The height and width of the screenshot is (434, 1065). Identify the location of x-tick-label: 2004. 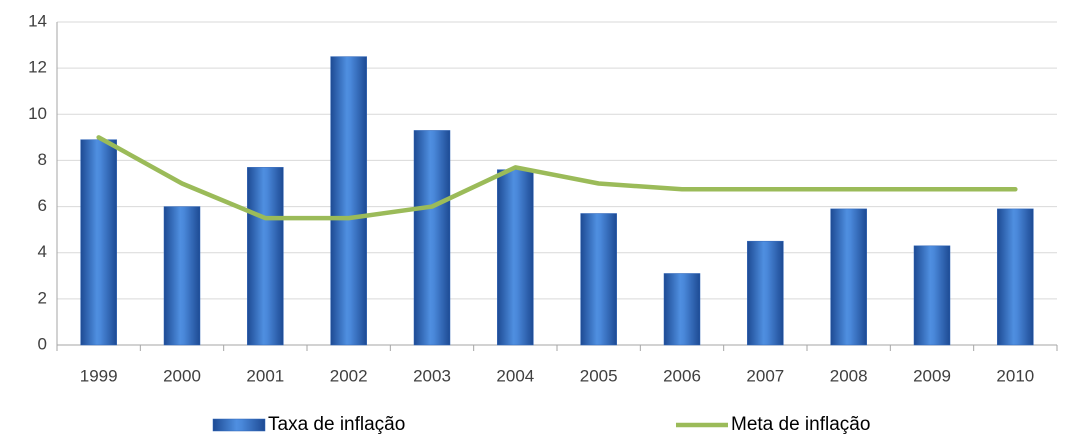
(515, 375).